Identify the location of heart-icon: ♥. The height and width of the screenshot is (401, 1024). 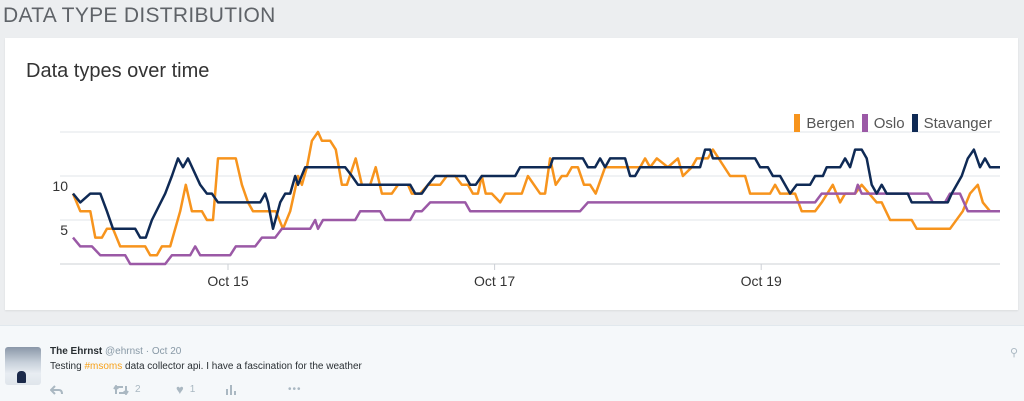
(180, 389).